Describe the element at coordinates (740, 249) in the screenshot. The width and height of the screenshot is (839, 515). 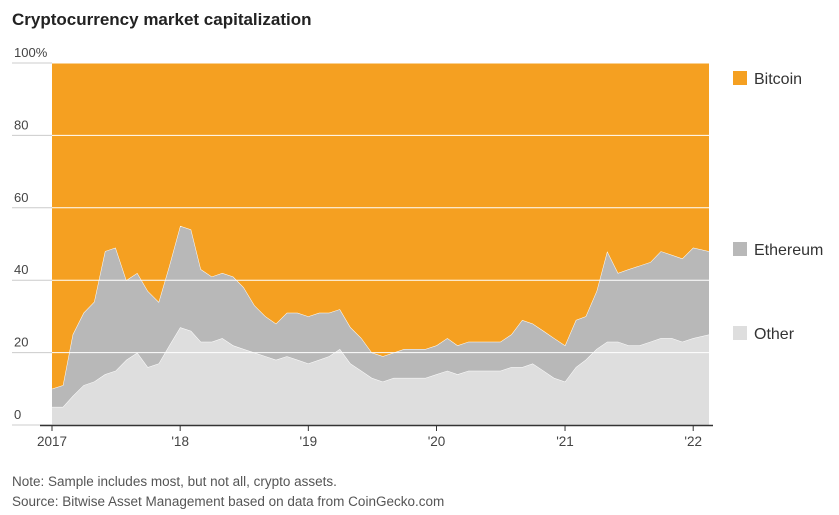
I see `legend-swatch-ethereum` at that location.